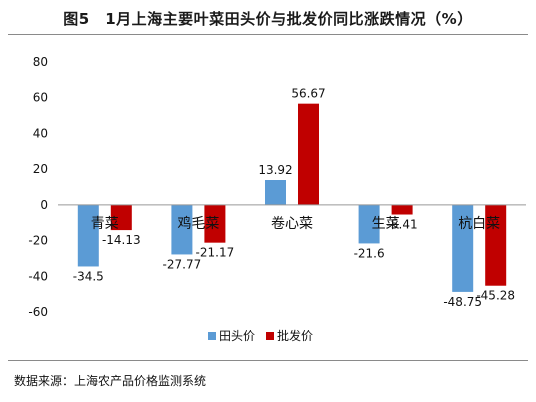 This screenshot has height=402, width=536. I want to click on category-label: 生菜, so click(386, 224).